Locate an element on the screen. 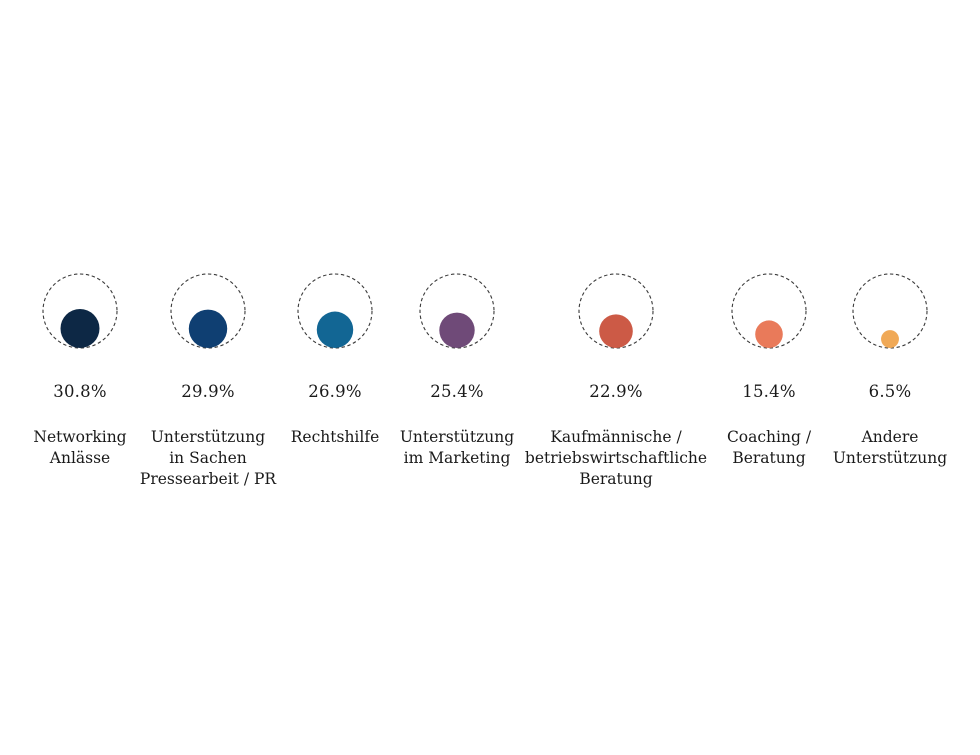 The height and width of the screenshot is (755, 980). category-label: Rechtshilfe is located at coordinates (335, 437).